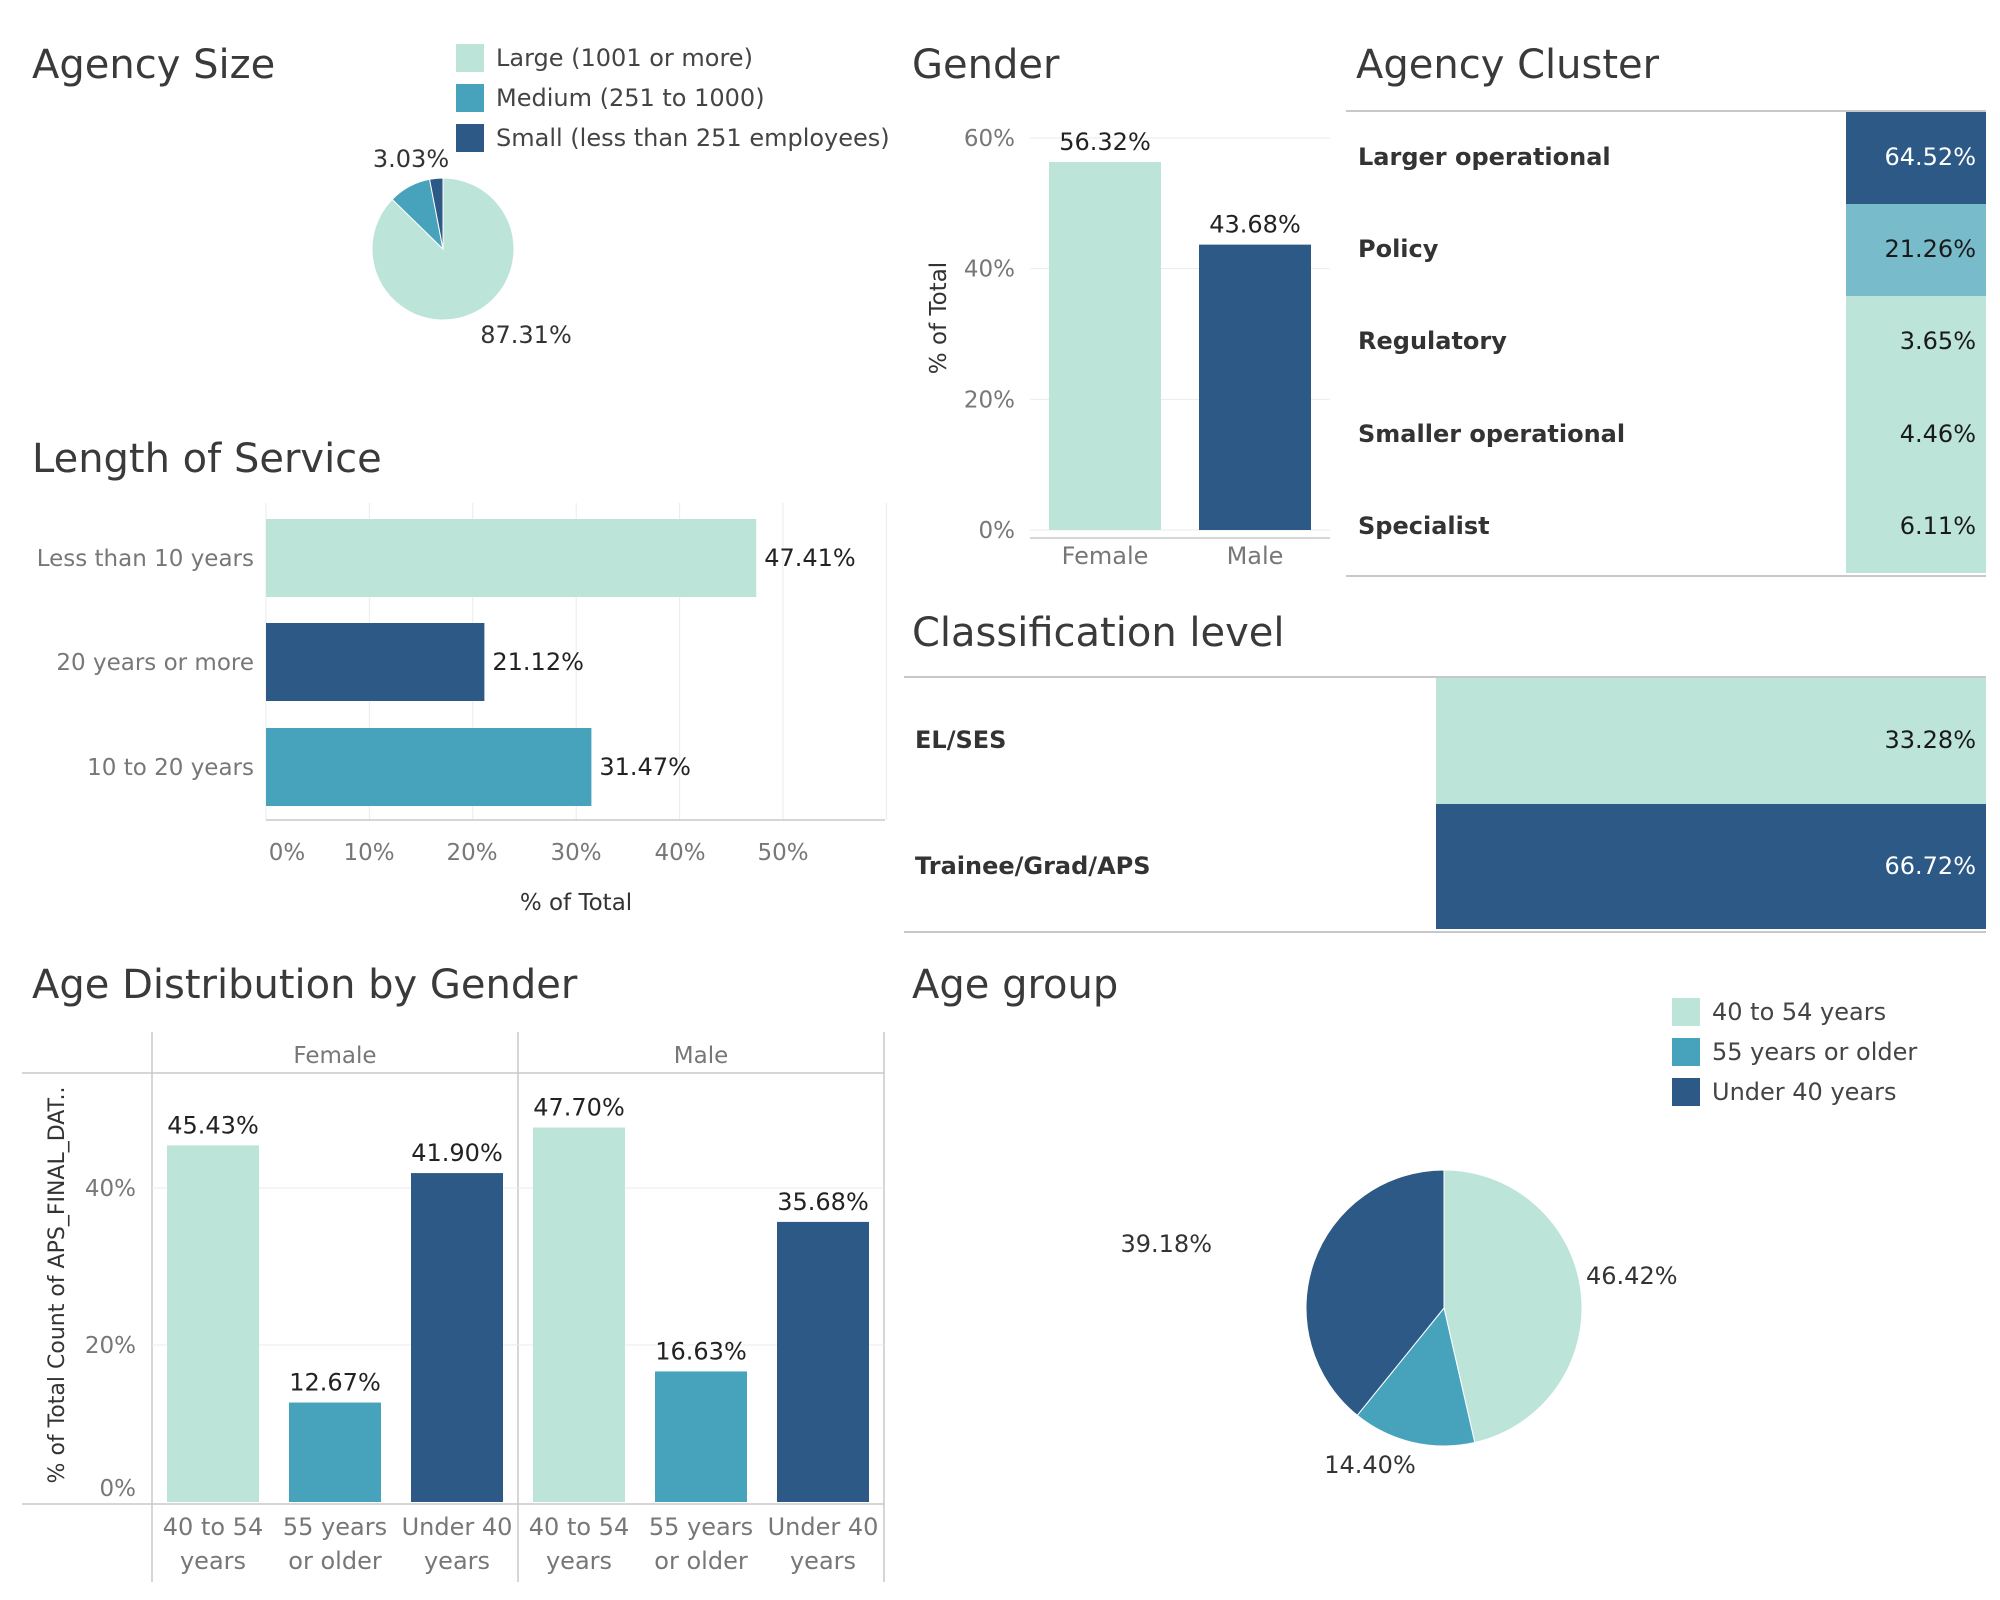 Image resolution: width=2000 pixels, height=1600 pixels. I want to click on legend-item-55-or-older: 55 years or older, so click(1794, 1052).